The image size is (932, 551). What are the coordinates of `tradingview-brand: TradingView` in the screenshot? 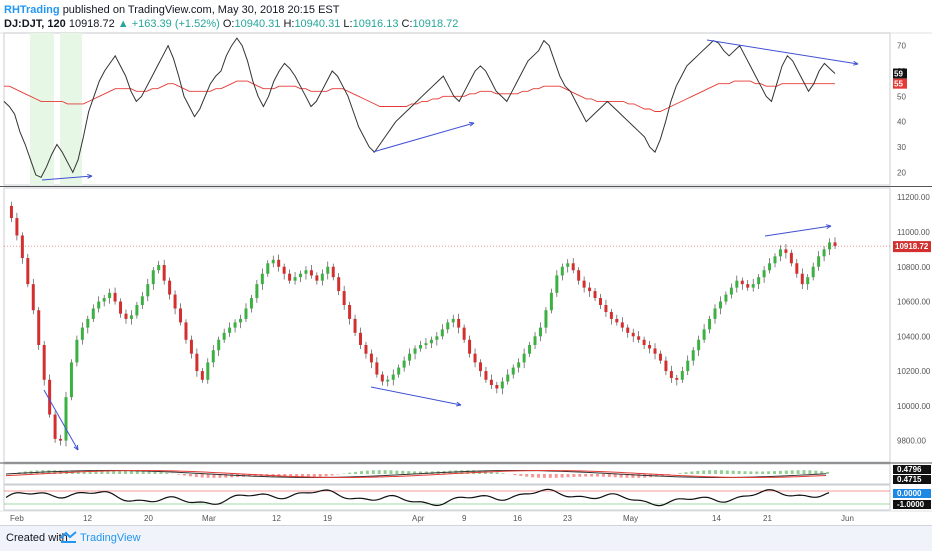 It's located at (110, 538).